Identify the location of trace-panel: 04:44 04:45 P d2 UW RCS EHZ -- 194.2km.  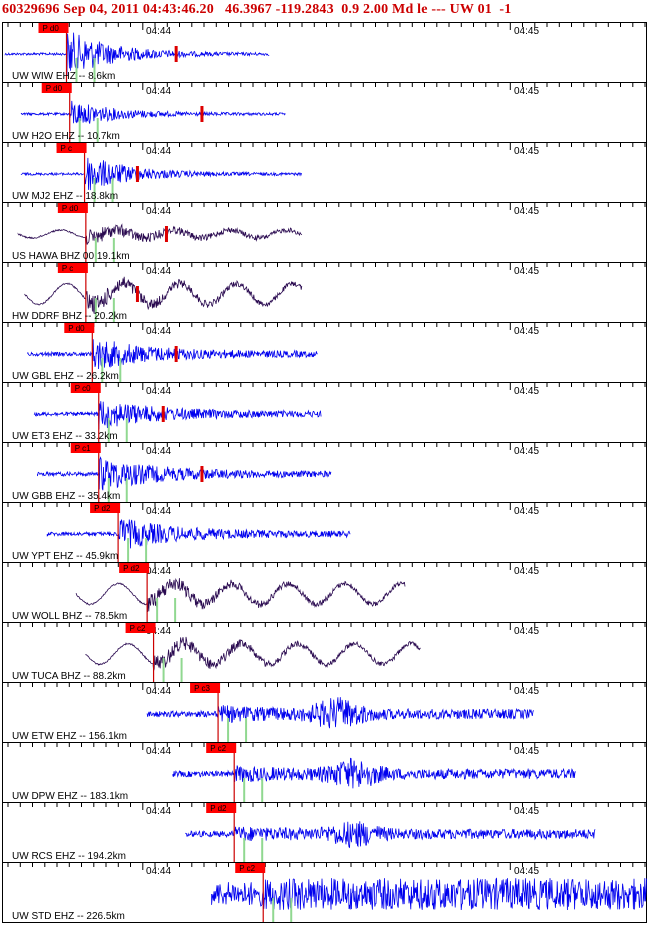
(324, 832).